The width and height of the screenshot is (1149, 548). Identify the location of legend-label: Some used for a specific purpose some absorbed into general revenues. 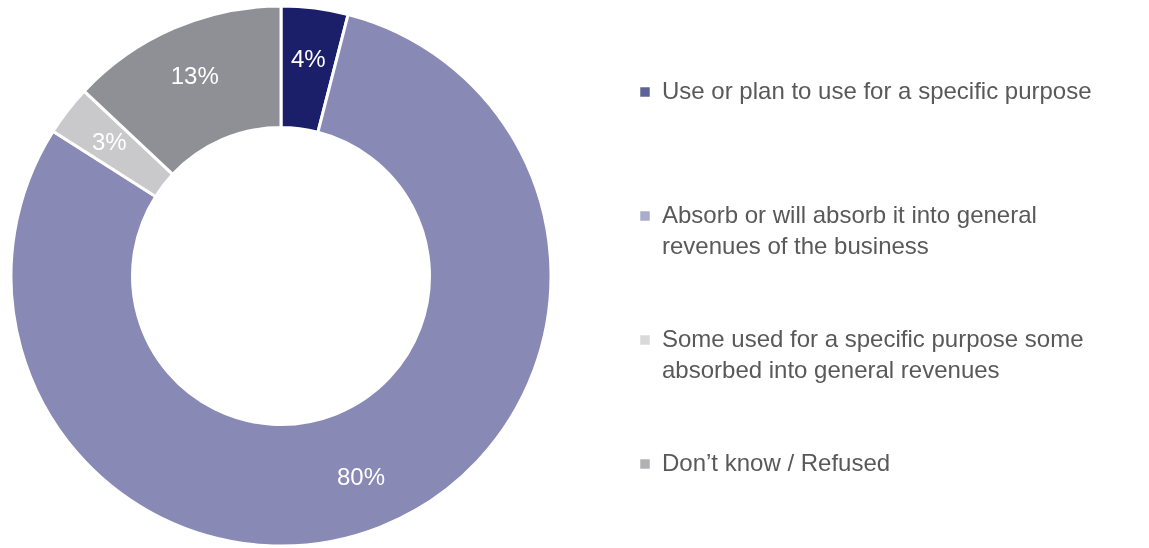
(873, 354).